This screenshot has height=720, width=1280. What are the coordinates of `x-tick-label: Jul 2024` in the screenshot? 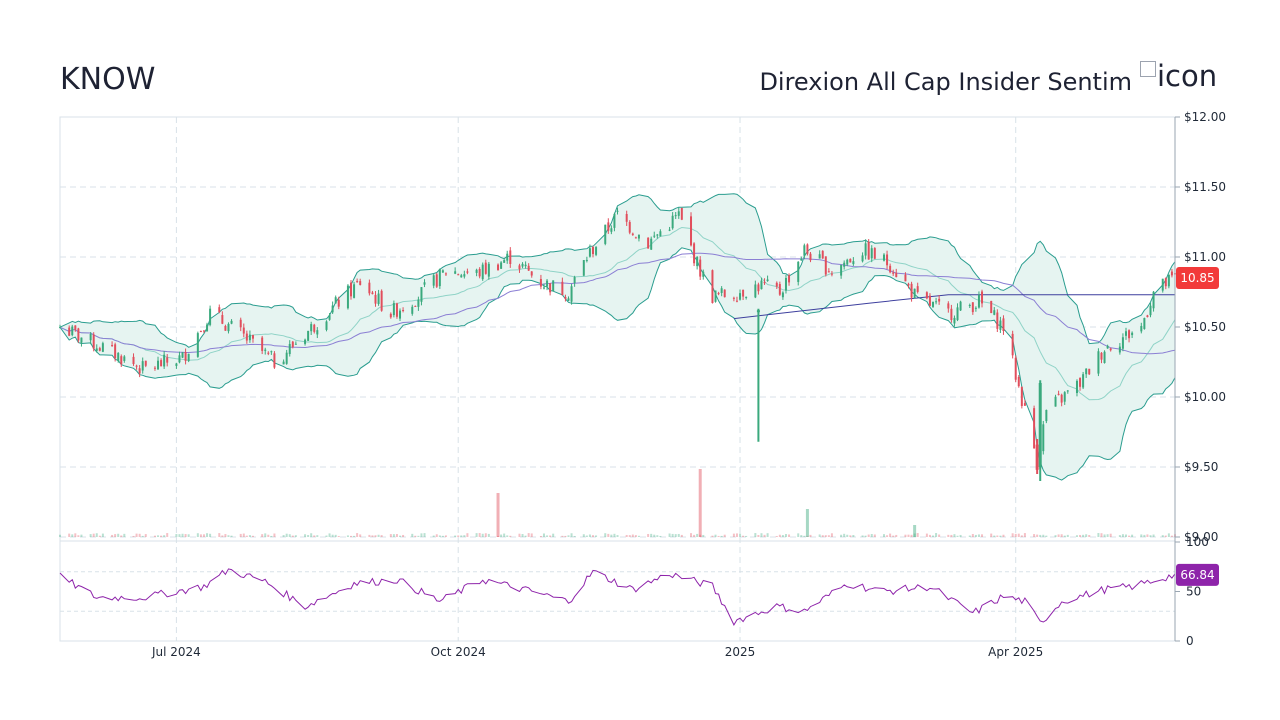 It's located at (176, 652).